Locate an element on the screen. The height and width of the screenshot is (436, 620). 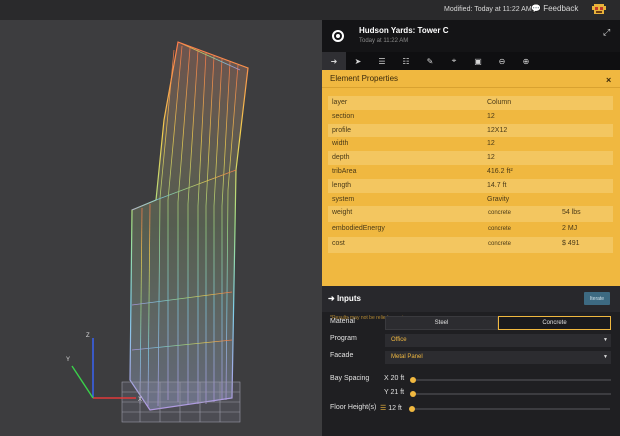
table-row: depth 12 is located at coordinates (470, 158).